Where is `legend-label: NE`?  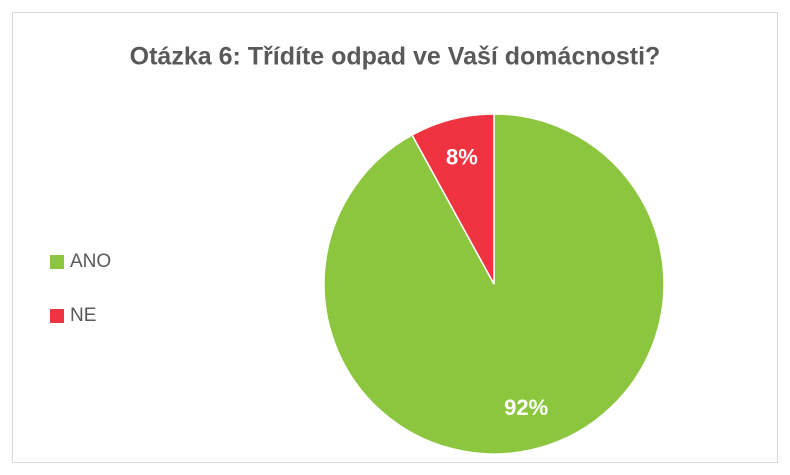
legend-label: NE is located at coordinates (83, 315).